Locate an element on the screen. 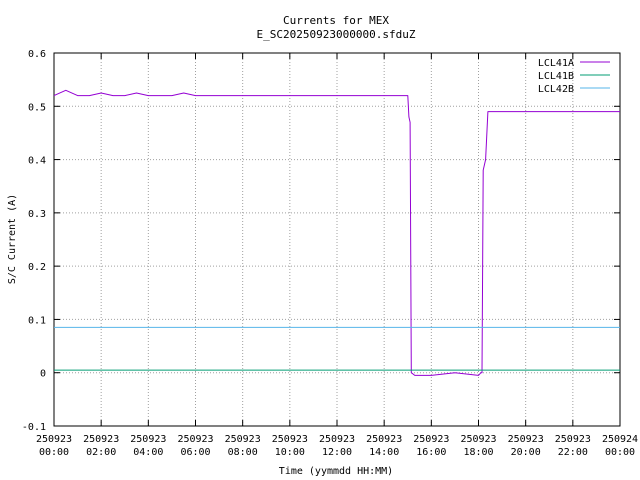  y-tick-label: 0 is located at coordinates (43, 374).